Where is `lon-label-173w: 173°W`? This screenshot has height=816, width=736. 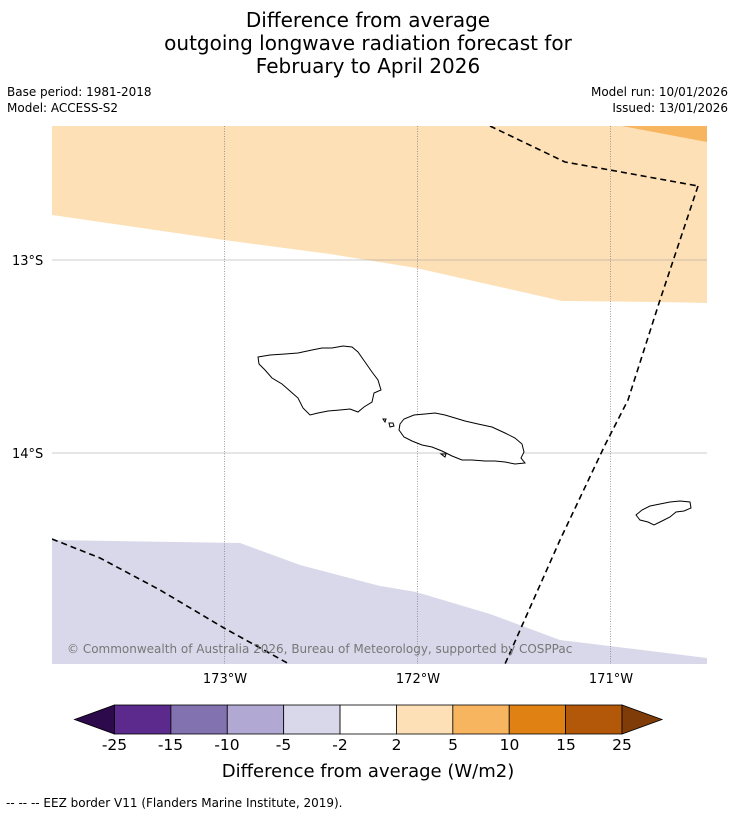
lon-label-173w: 173°W is located at coordinates (225, 679).